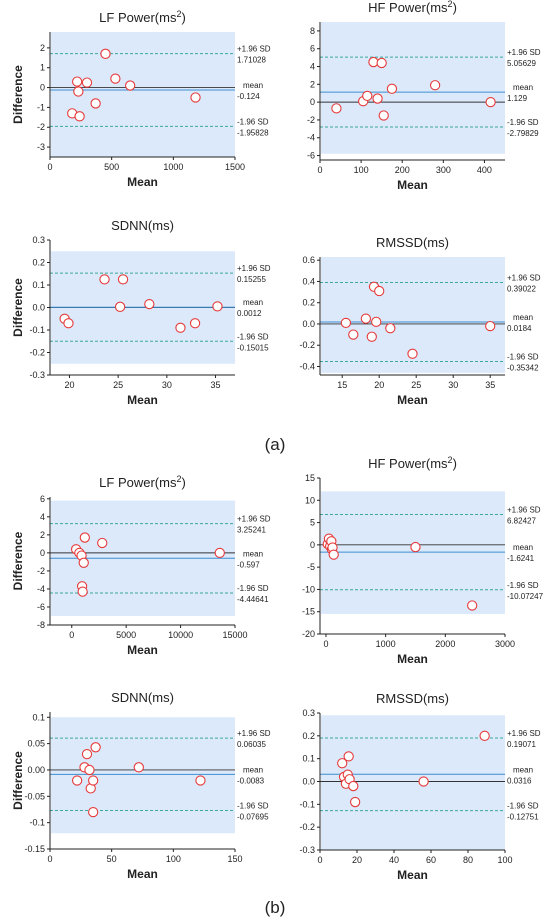 The height and width of the screenshot is (922, 550). What do you see at coordinates (490, 385) in the screenshot?
I see `x-tick-label: 35` at bounding box center [490, 385].